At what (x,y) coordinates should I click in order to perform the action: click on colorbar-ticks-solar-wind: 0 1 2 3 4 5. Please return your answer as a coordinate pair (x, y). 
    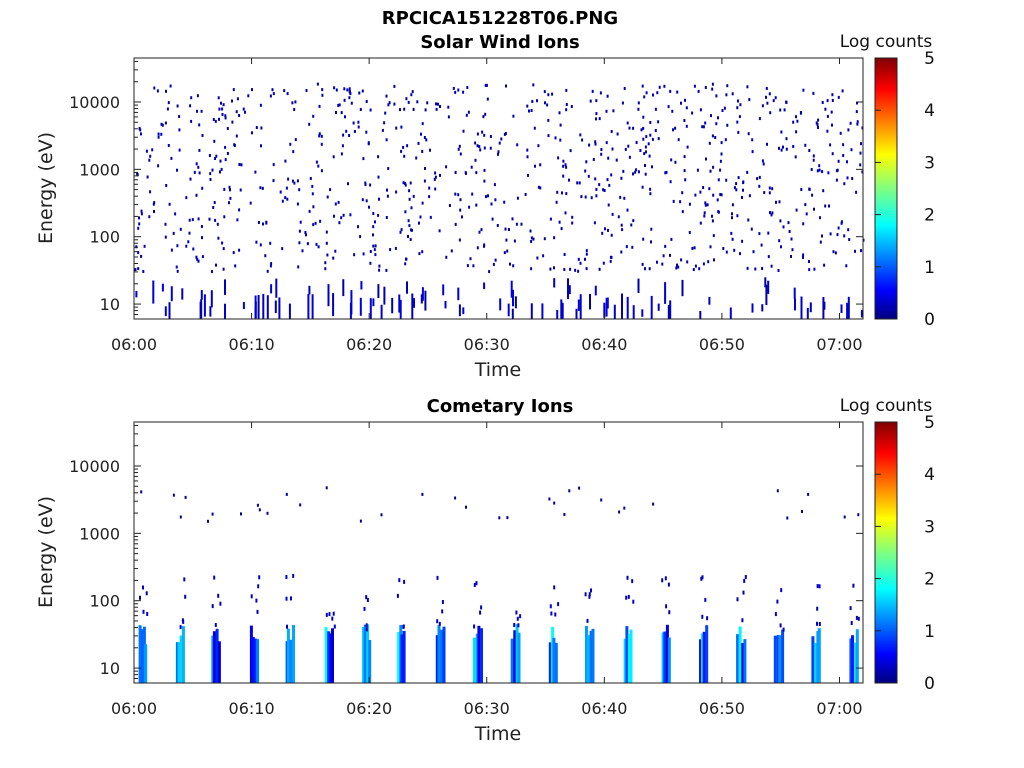
    Looking at the image, I should click on (905, 189).